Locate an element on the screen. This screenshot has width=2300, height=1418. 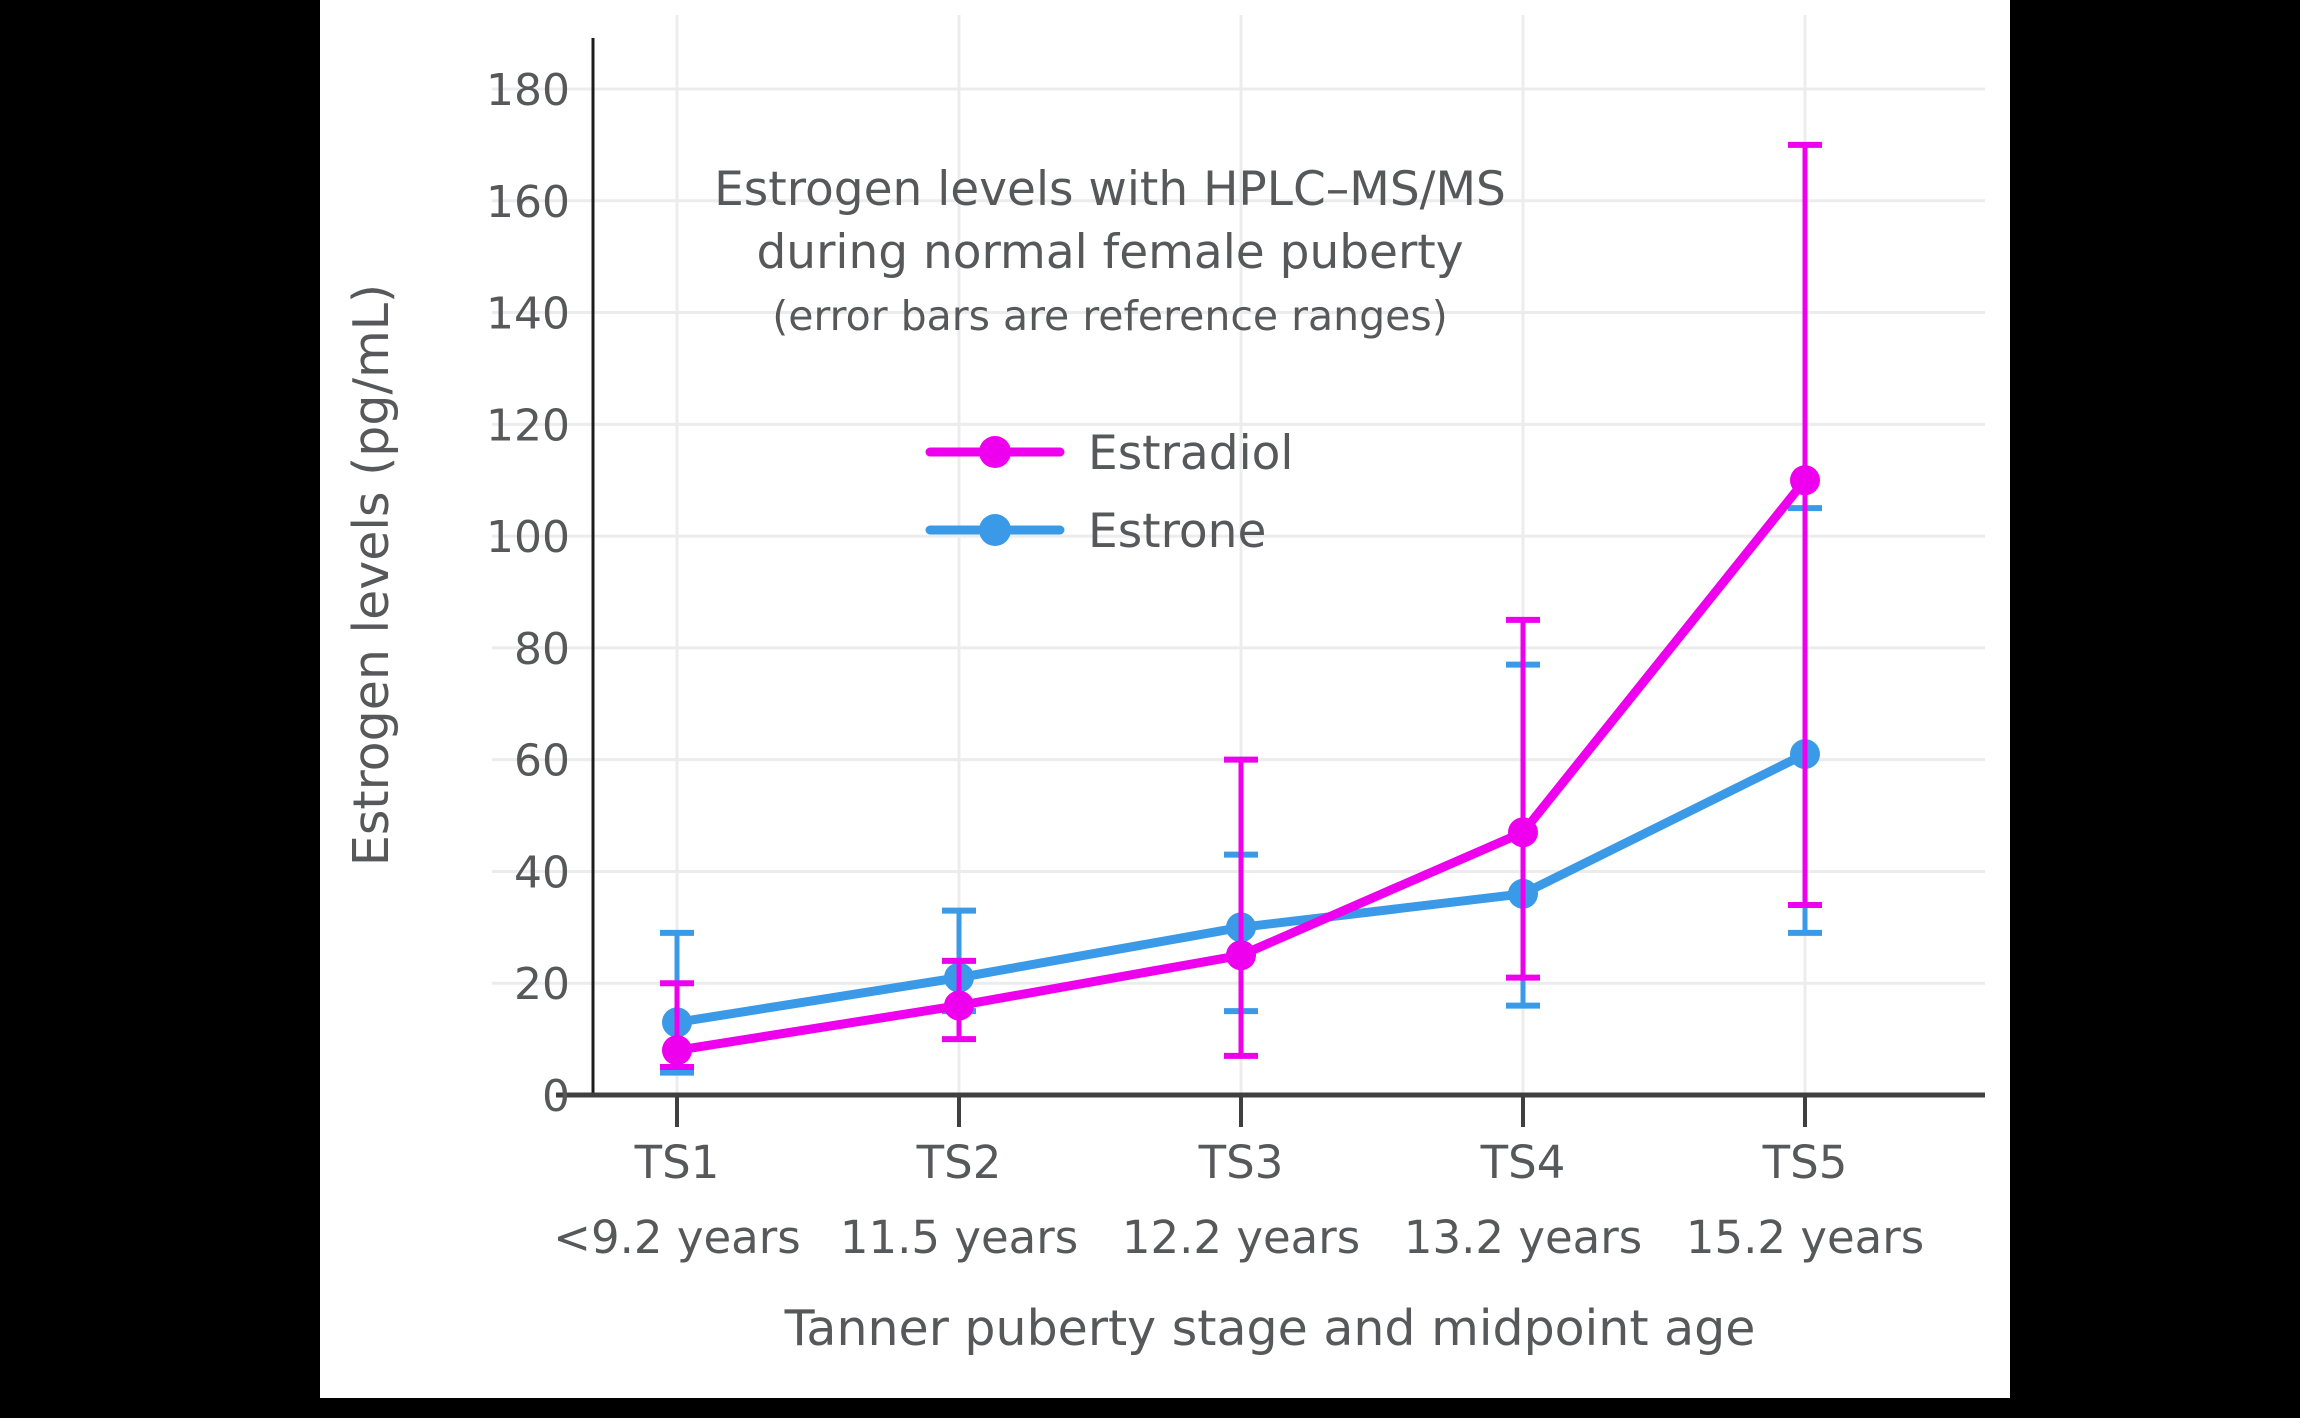
legend-item-estradiol: Estradiol is located at coordinates (1109, 453).